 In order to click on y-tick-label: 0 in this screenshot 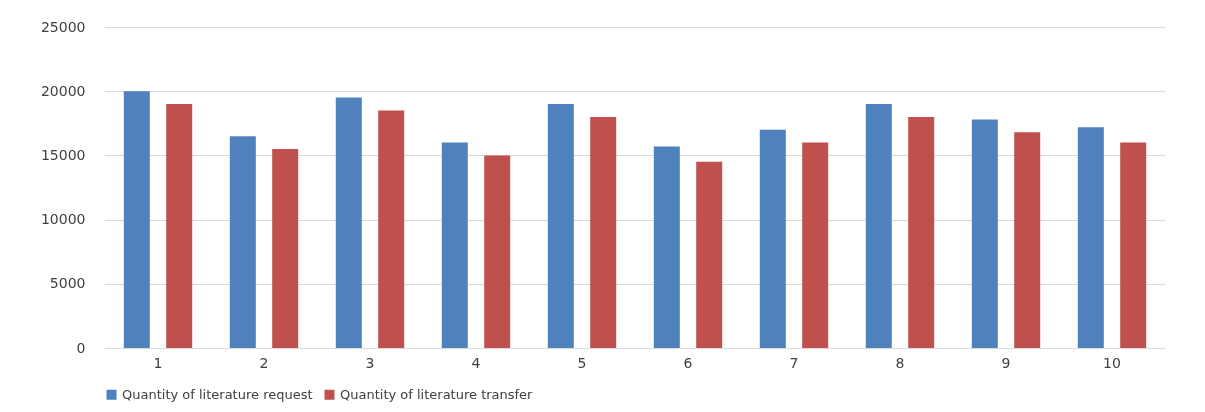, I will do `click(81, 347)`.